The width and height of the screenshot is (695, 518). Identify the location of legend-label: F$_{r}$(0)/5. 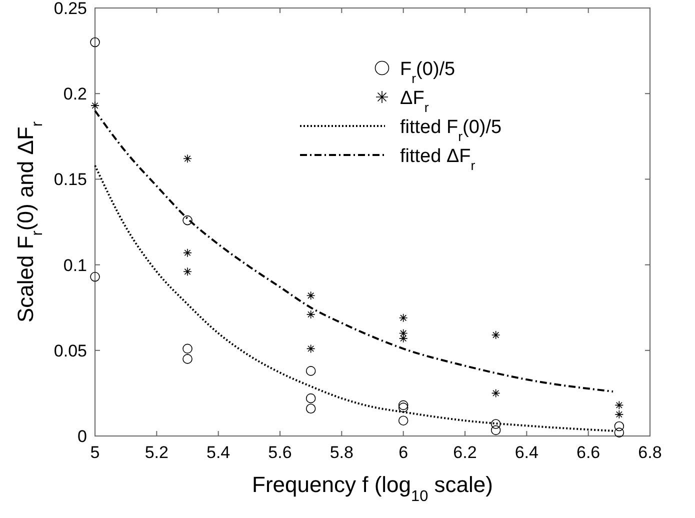
(428, 72).